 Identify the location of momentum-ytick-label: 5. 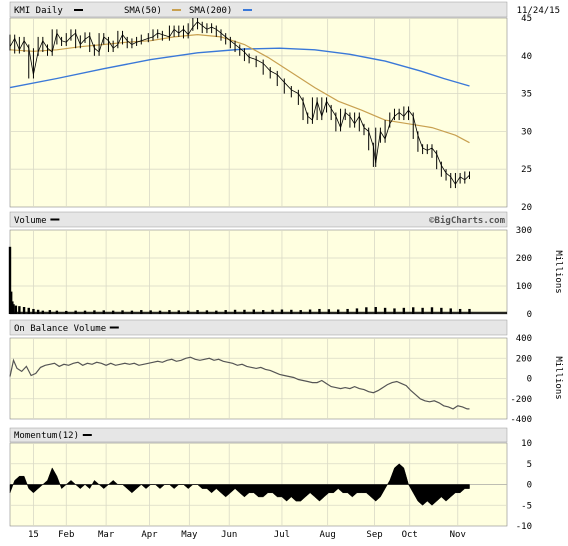
(529, 465).